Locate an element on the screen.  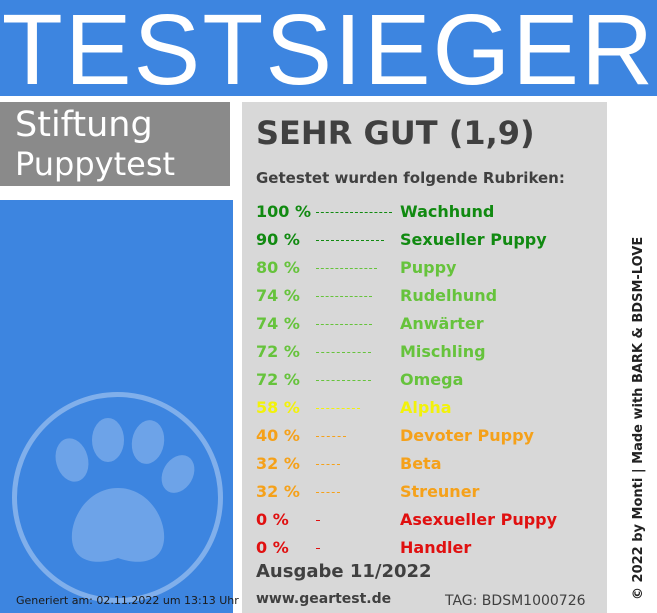
result-row: 58 % Alpha is located at coordinates (428, 408).